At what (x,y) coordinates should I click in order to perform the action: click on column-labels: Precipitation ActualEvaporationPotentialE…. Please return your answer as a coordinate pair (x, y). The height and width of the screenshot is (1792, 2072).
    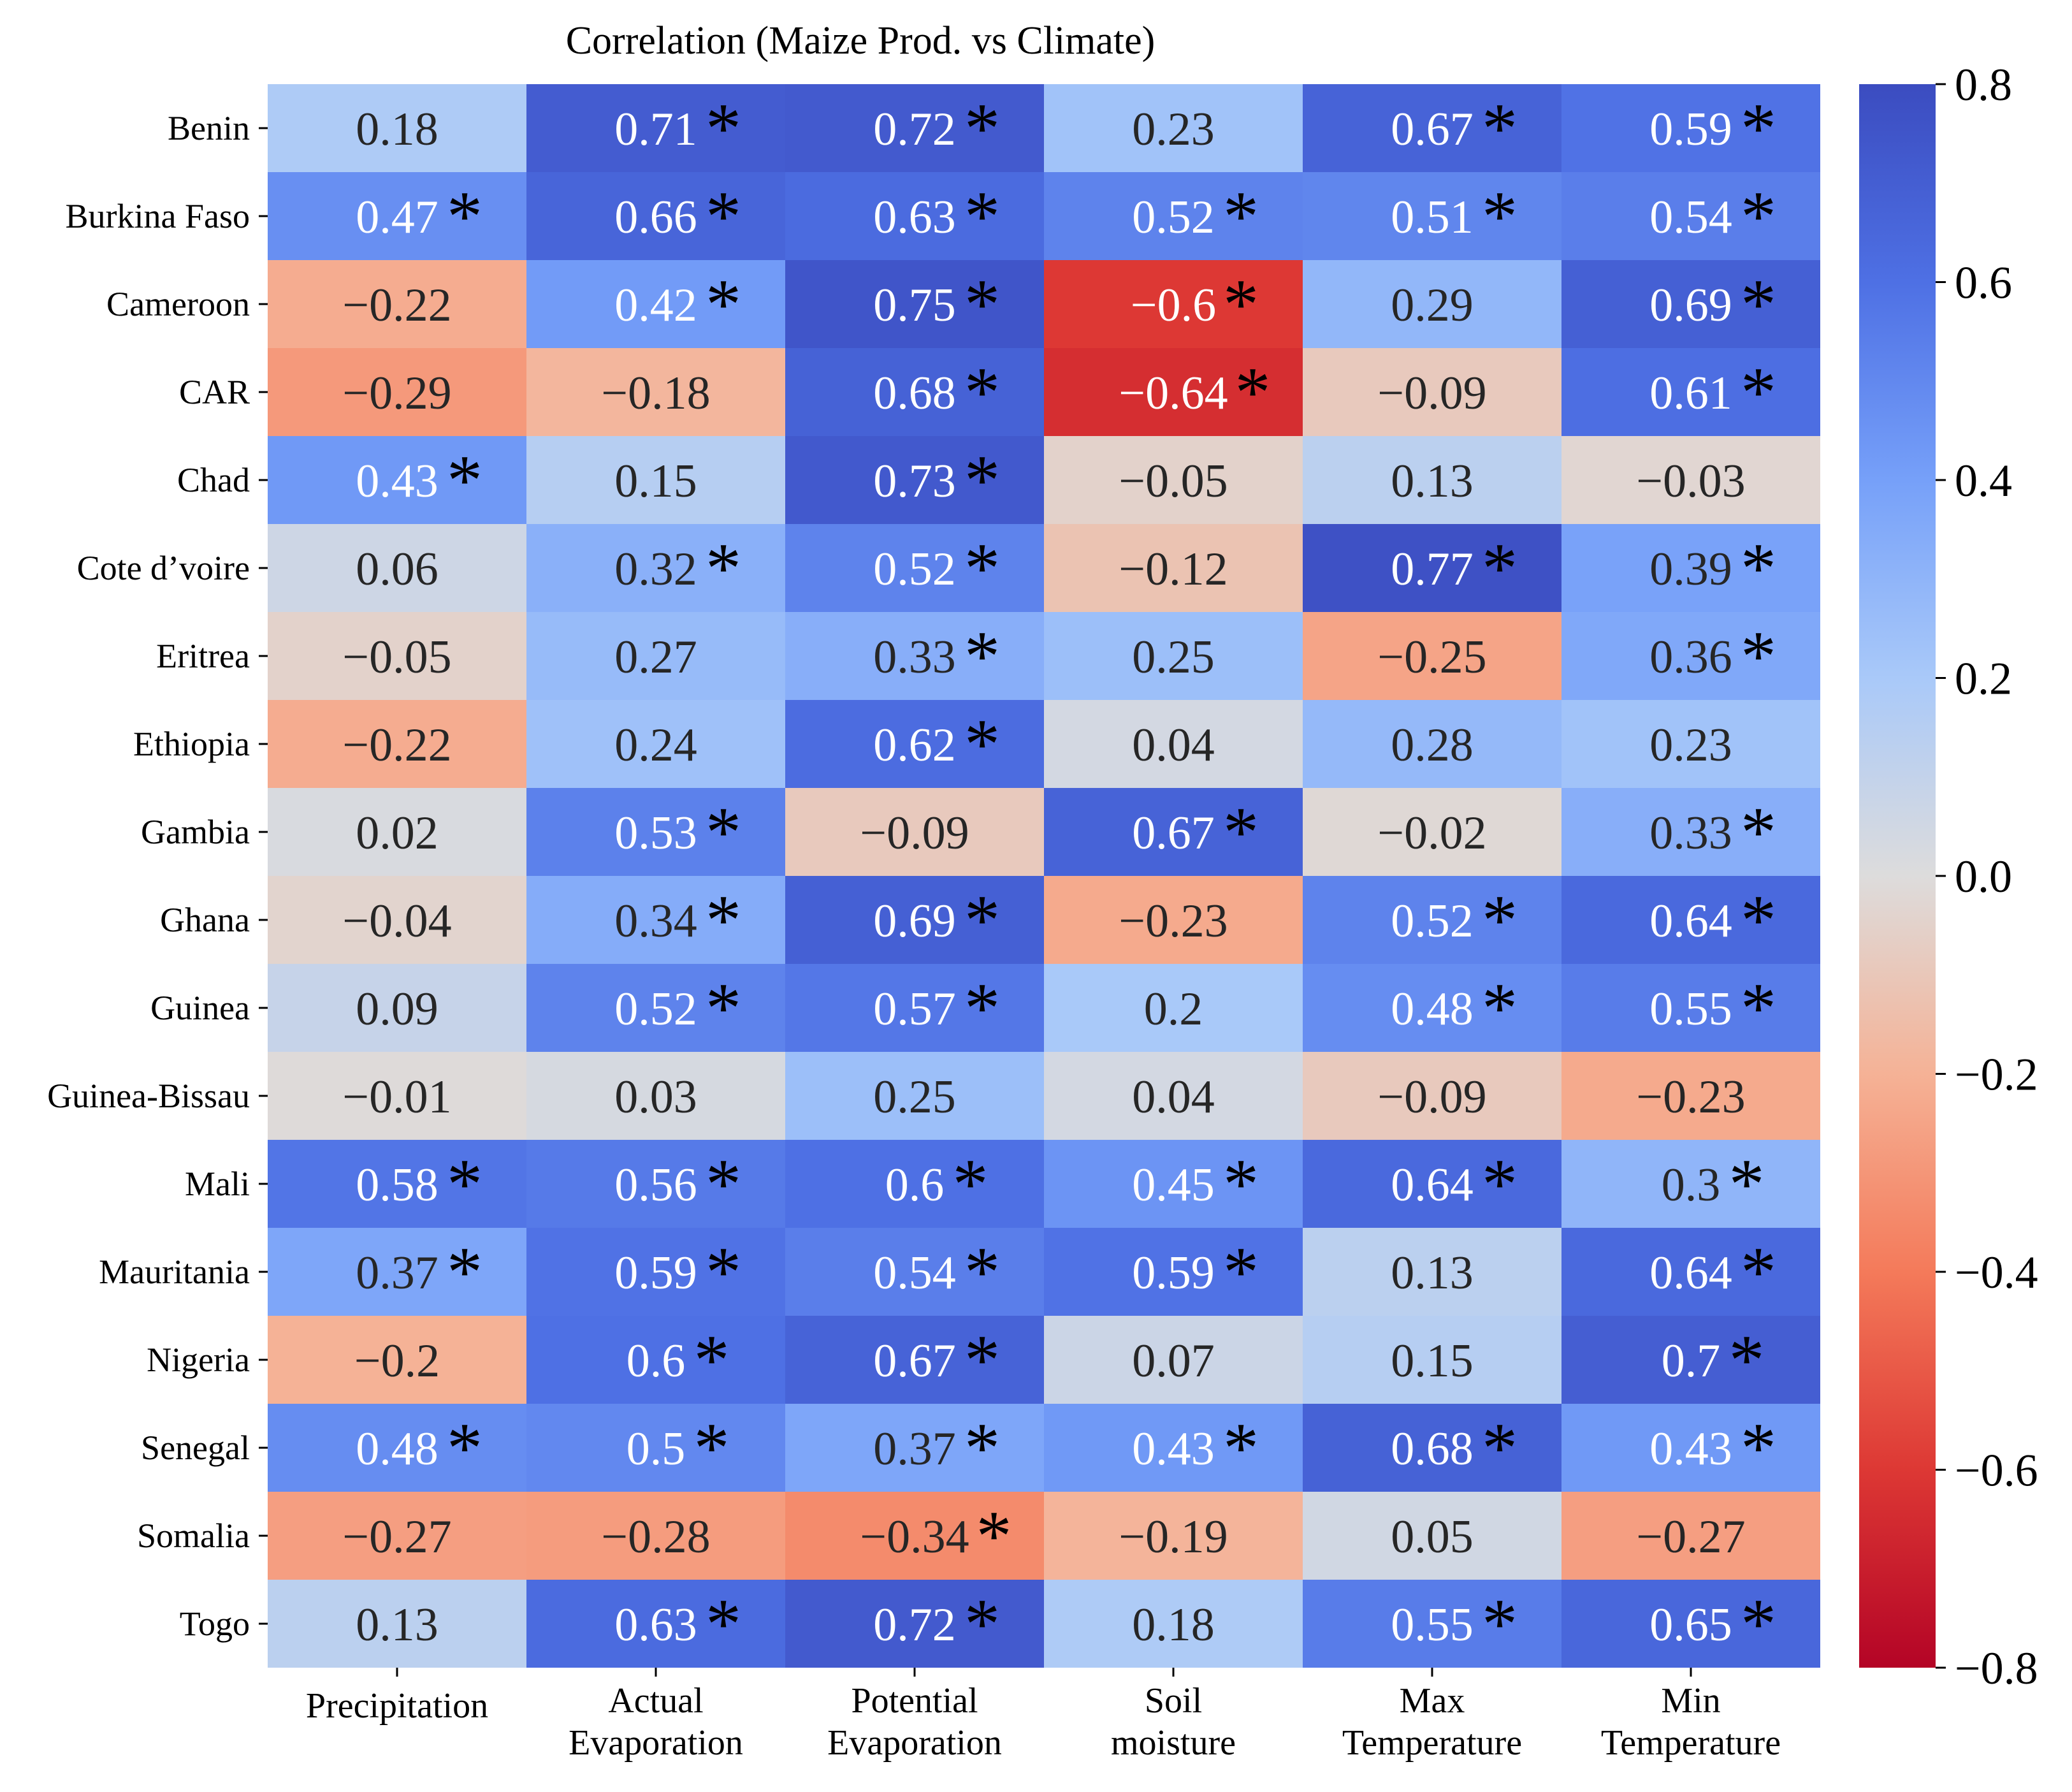
    Looking at the image, I should click on (1043, 1715).